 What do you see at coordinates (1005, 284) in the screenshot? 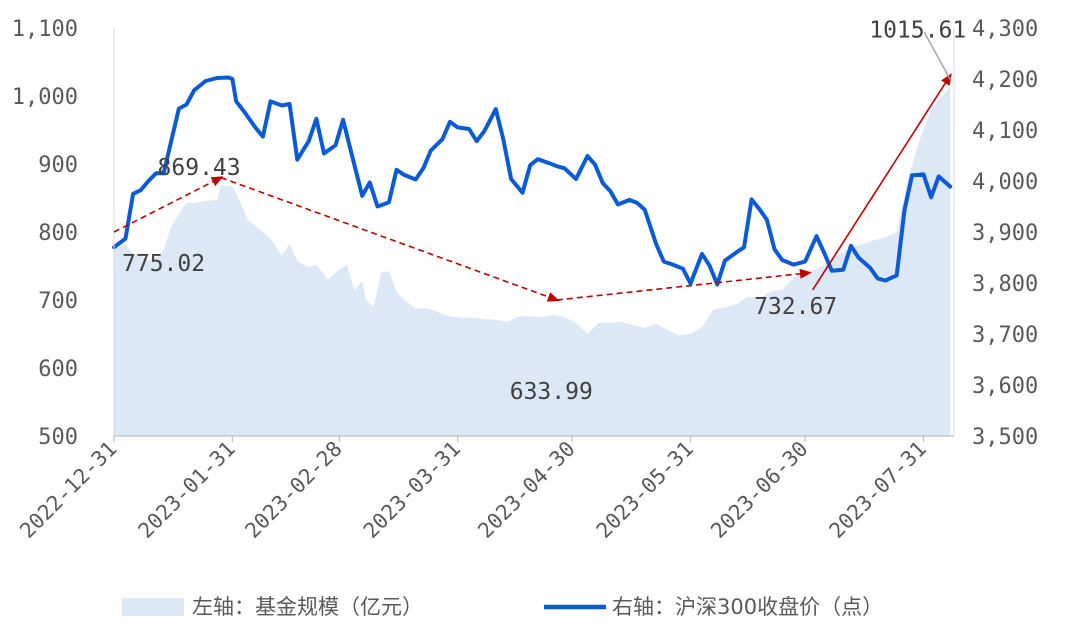
I see `right-tick-label: 3,800` at bounding box center [1005, 284].